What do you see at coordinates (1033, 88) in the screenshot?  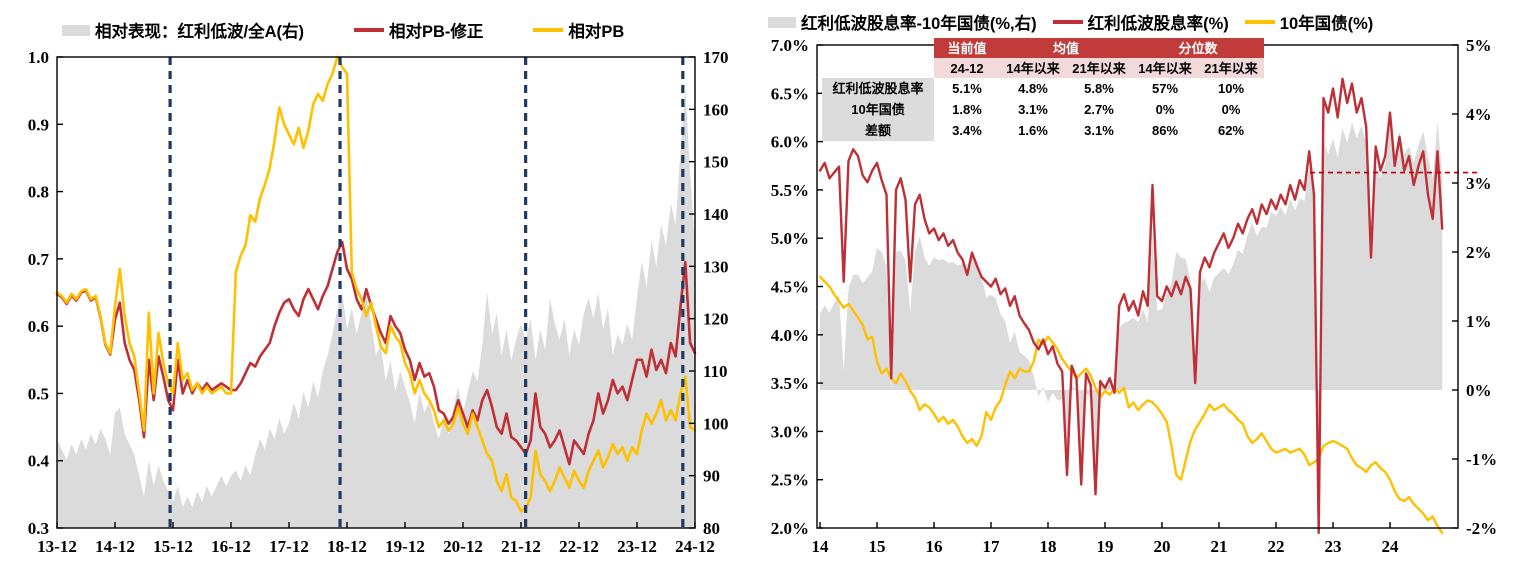 I see `table-cell: 4.8%` at bounding box center [1033, 88].